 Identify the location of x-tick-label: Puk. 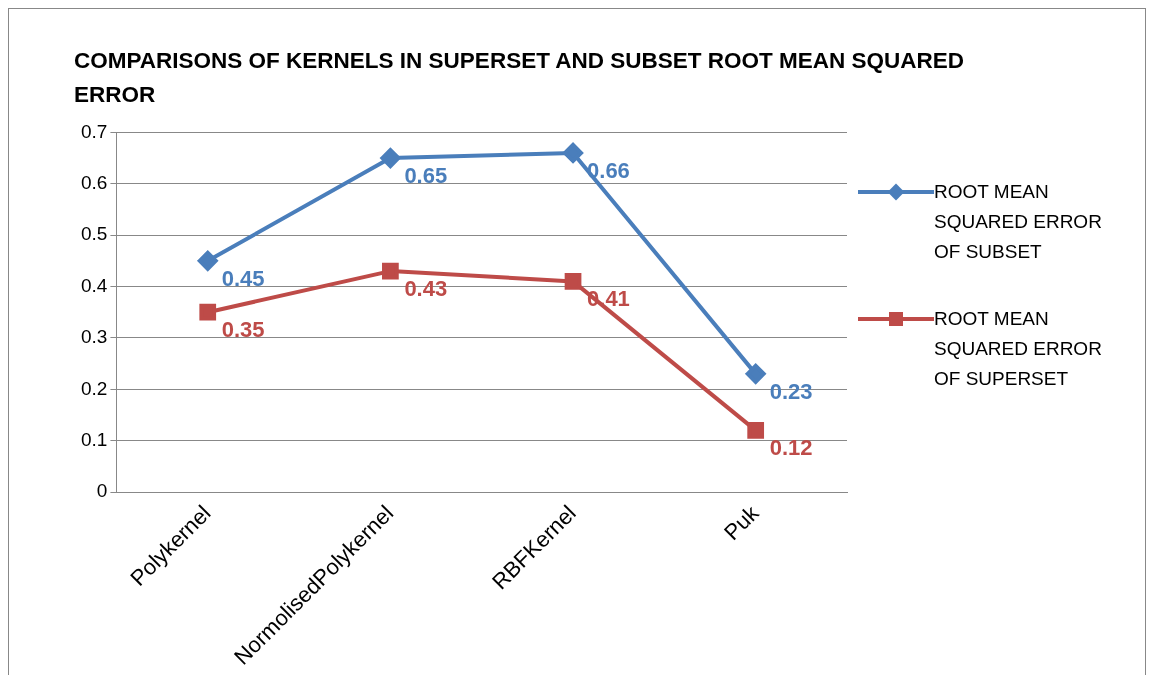
(742, 522).